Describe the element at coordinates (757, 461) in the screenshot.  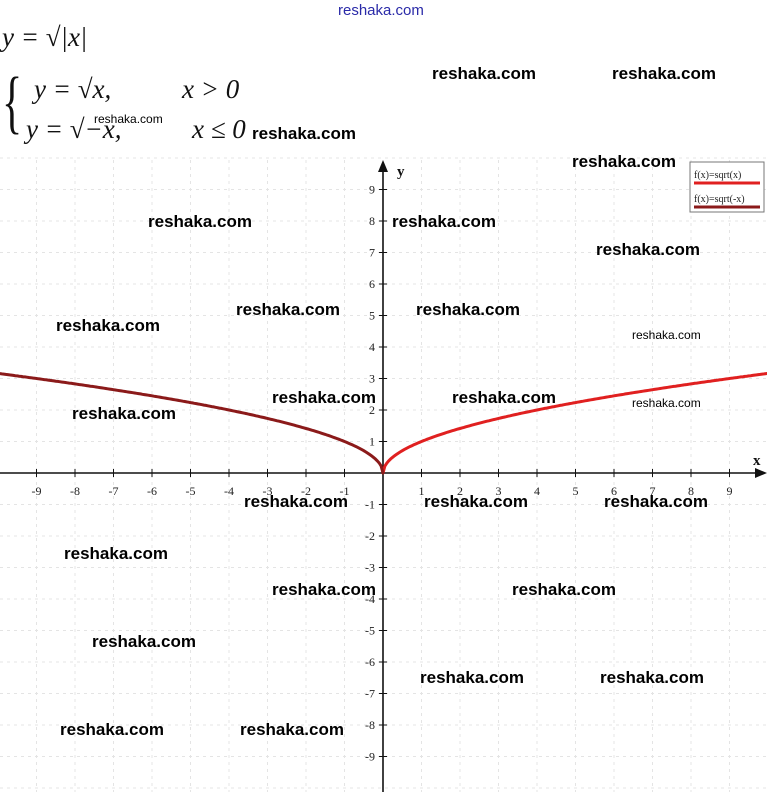
I see `x-axis-label: x` at that location.